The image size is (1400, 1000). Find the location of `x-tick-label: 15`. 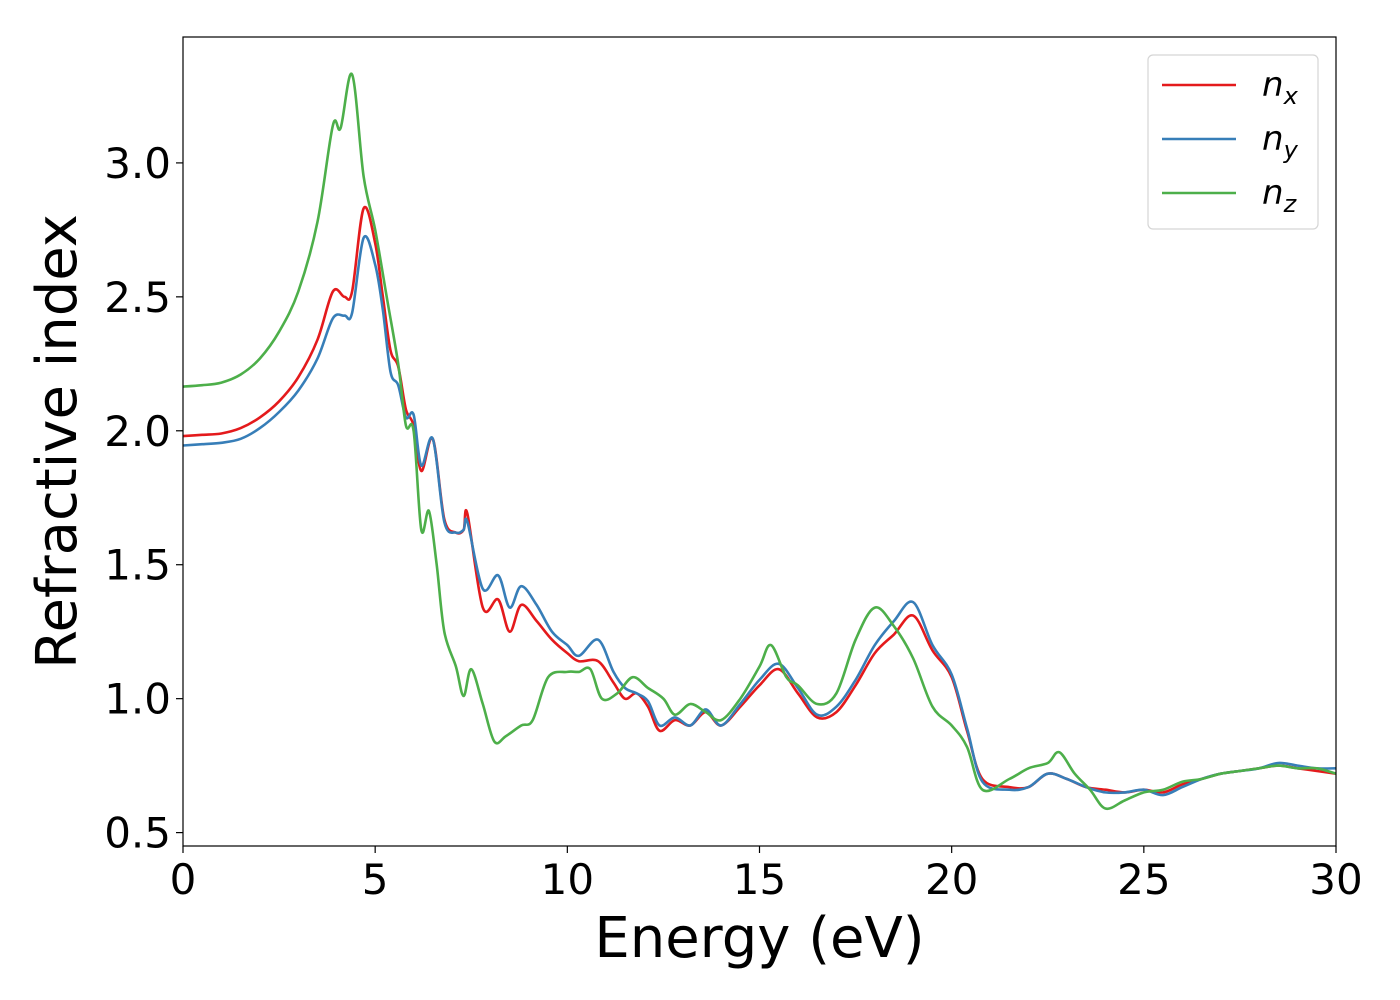

x-tick-label: 15 is located at coordinates (759, 879).